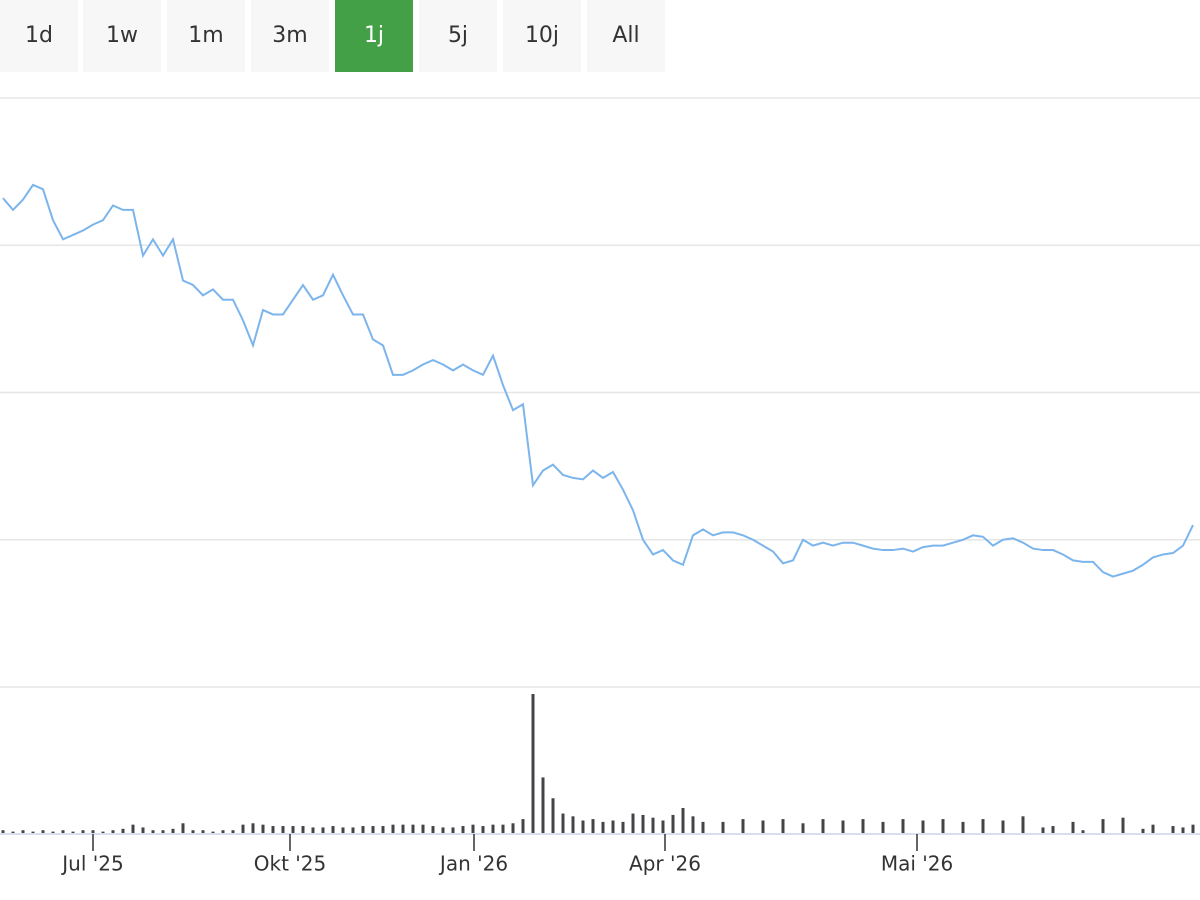  I want to click on x-tick-label: Apr '26, so click(665, 864).